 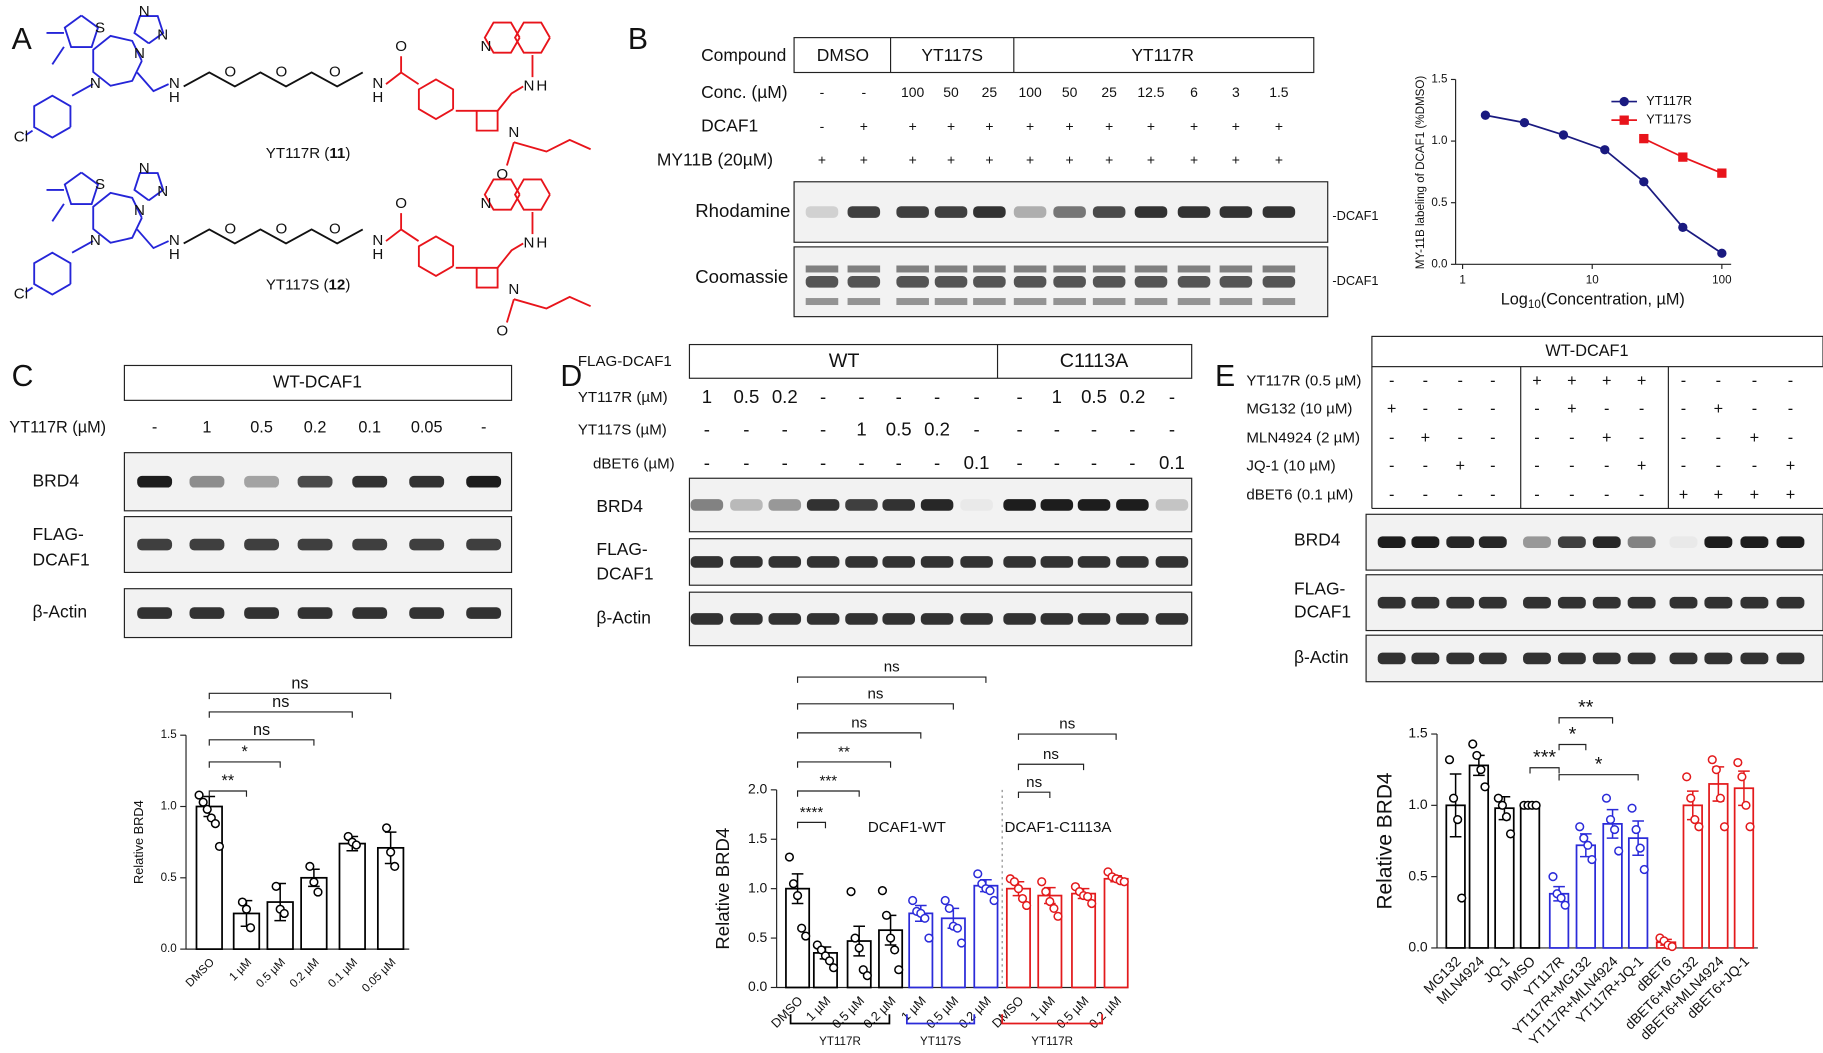 What do you see at coordinates (1624, 120) in the screenshot?
I see `legend-marker` at bounding box center [1624, 120].